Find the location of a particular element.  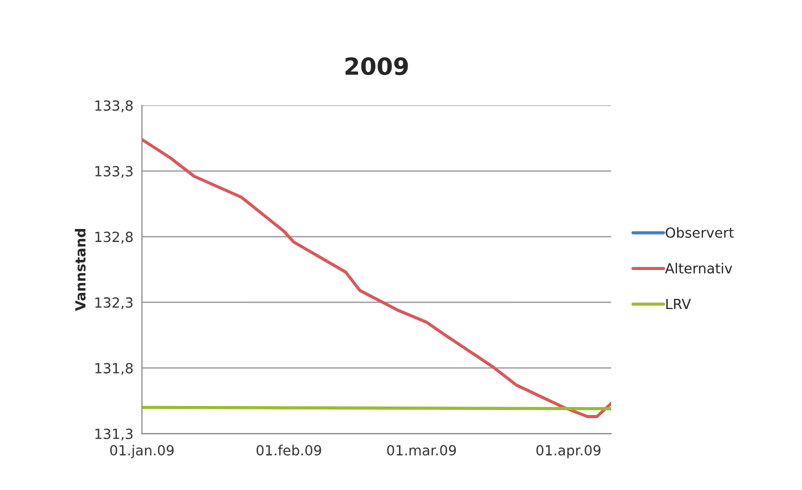

chart-title: 2009 is located at coordinates (377, 66).